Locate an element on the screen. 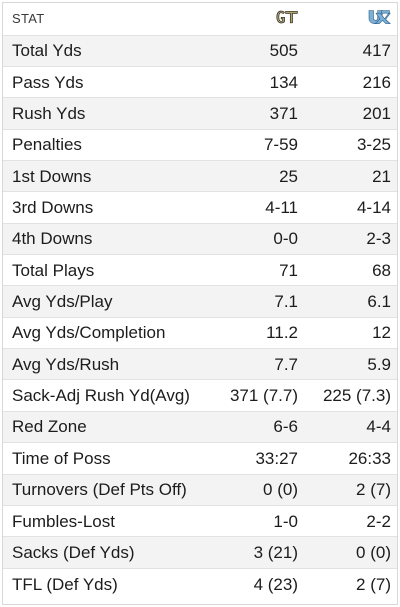 The width and height of the screenshot is (400, 607). table-row: Time of Poss 33:27 26:33 is located at coordinates (200, 458).